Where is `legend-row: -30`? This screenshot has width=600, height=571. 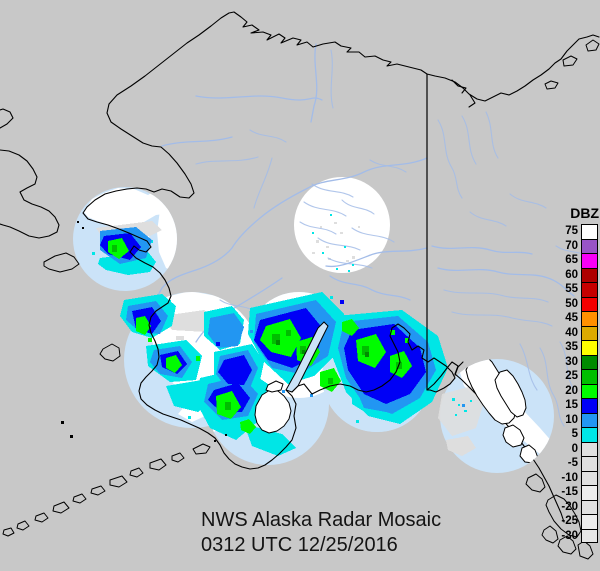 legend-row: -30 is located at coordinates (573, 535).